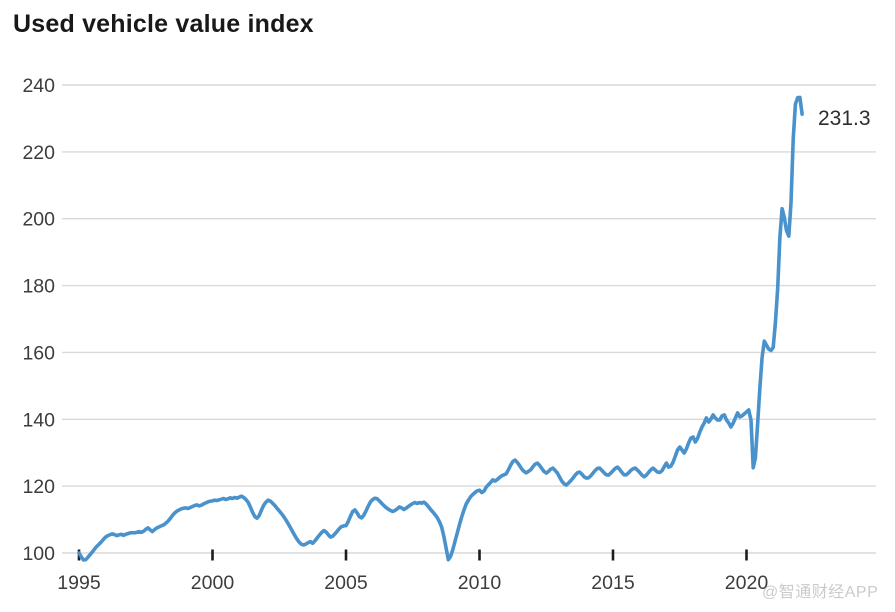  I want to click on y-tick-label: 160, so click(38, 353).